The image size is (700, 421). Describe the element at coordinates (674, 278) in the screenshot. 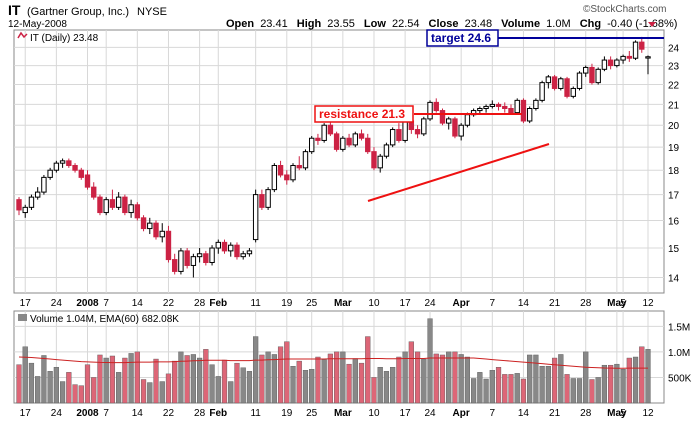

I see `price-y-tick-label: 14` at that location.